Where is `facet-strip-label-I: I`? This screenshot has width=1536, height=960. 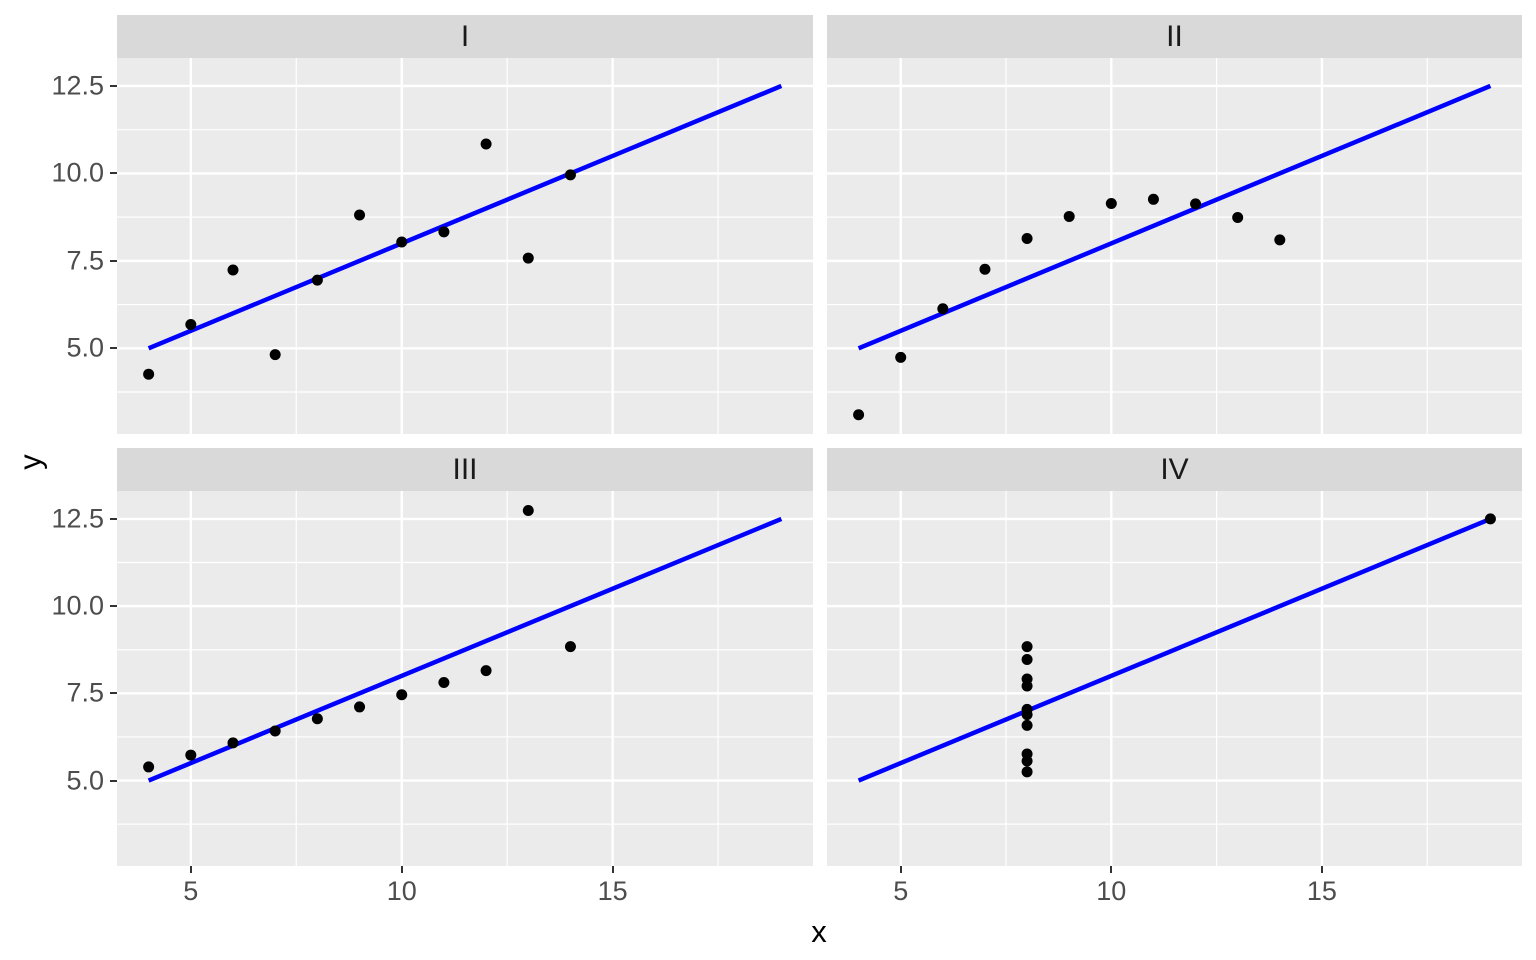 facet-strip-label-I: I is located at coordinates (465, 36).